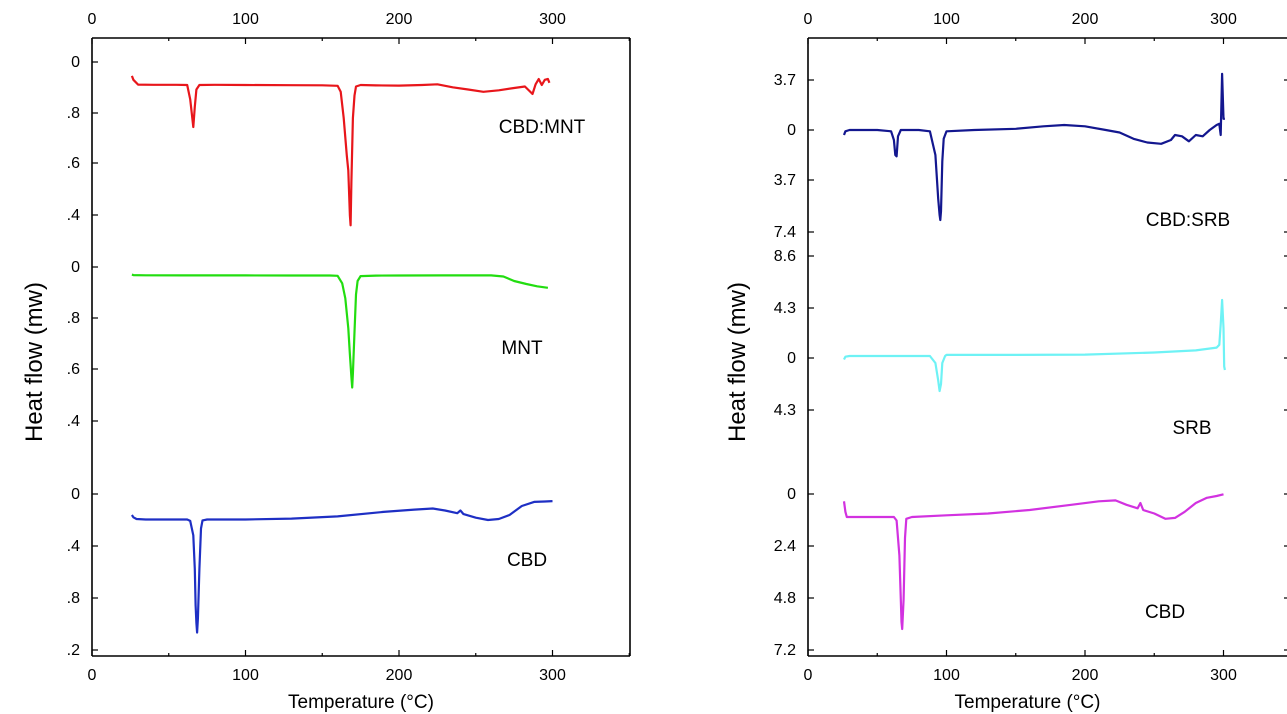 The image size is (1287, 714). Describe the element at coordinates (340, 331) in the screenshot. I see `series-line-mnt` at that location.